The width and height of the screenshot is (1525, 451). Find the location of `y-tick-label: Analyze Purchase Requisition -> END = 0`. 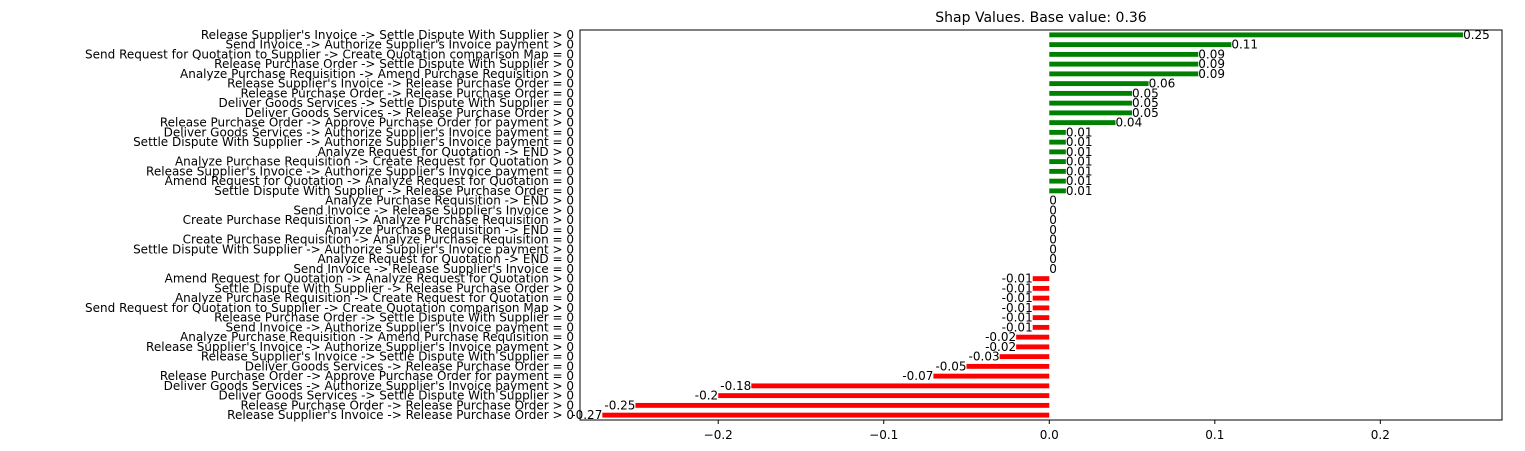

y-tick-label: Analyze Purchase Requisition -> END = 0 is located at coordinates (449, 230).